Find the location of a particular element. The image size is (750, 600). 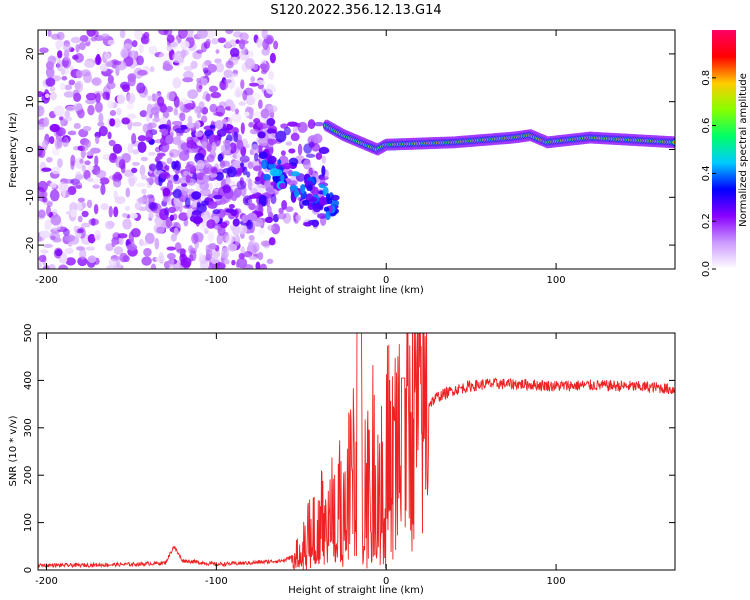

colorbar-tick-label: 0.0 is located at coordinates (706, 269).